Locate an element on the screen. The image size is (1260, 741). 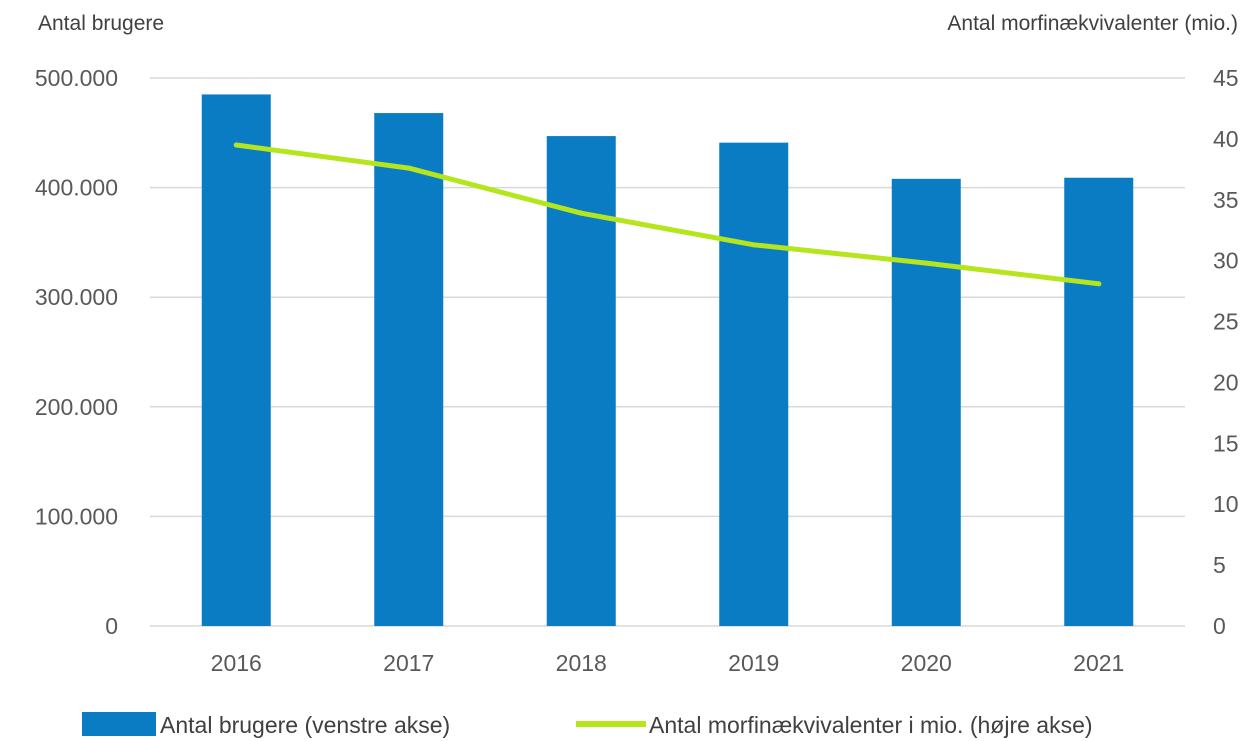
bar-2019 is located at coordinates (754, 384).